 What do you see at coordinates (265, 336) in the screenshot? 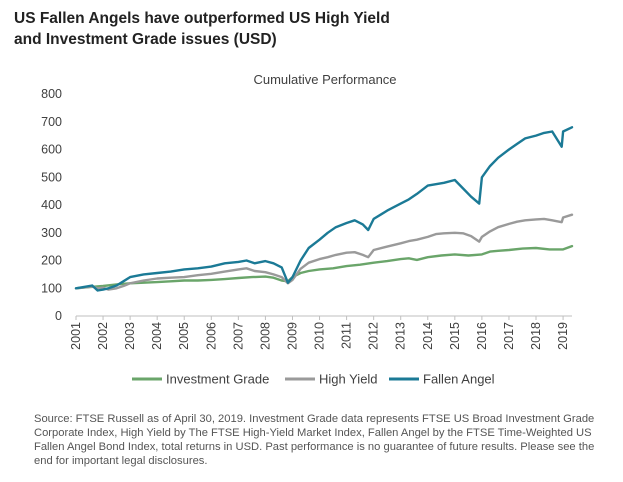
I see `x-tick-label: 2008` at bounding box center [265, 336].